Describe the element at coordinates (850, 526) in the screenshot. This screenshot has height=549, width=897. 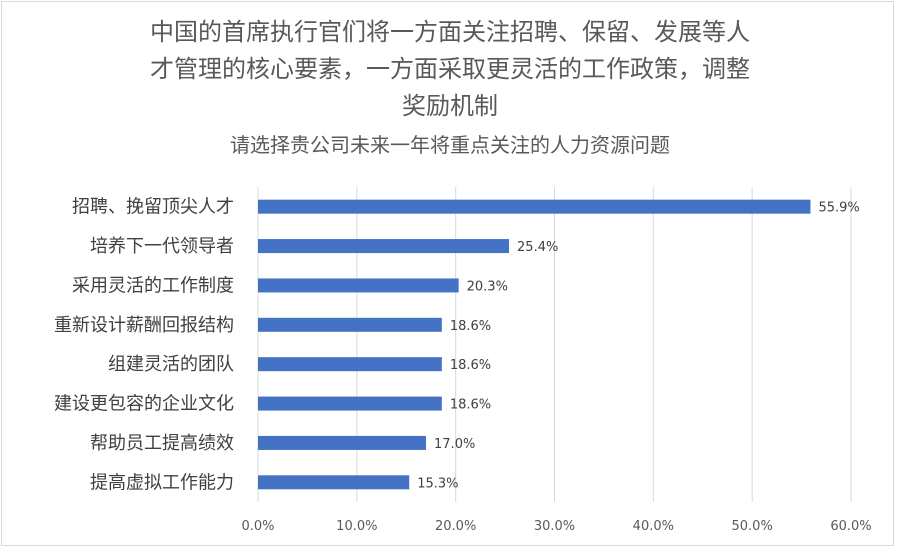
I see `x-tick-label: 60.0%` at that location.